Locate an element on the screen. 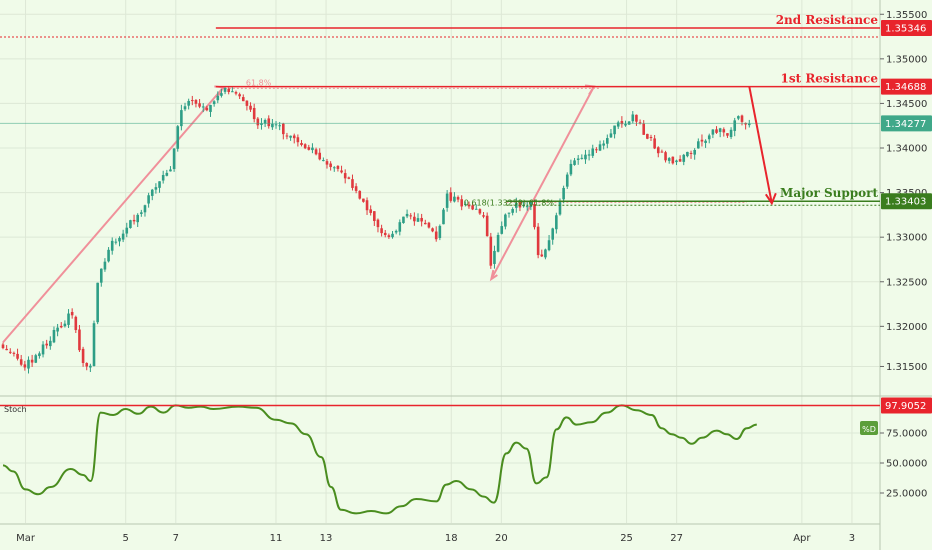  time-tick-label-4: 13 is located at coordinates (326, 538).